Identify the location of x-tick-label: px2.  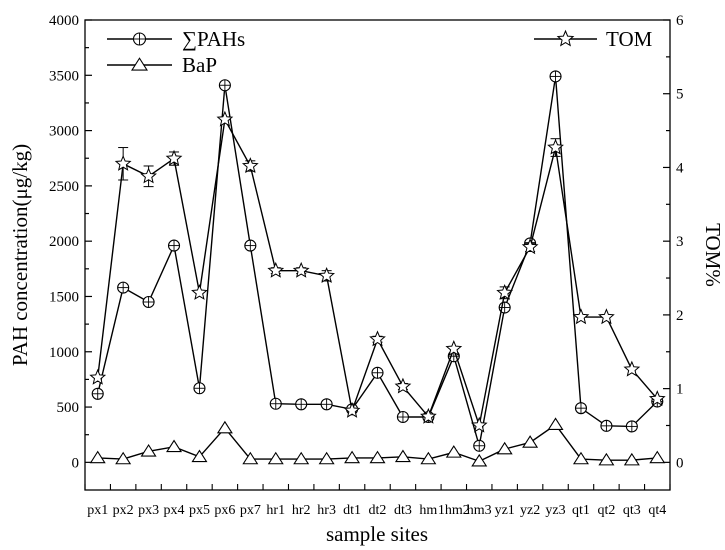
(123, 510).